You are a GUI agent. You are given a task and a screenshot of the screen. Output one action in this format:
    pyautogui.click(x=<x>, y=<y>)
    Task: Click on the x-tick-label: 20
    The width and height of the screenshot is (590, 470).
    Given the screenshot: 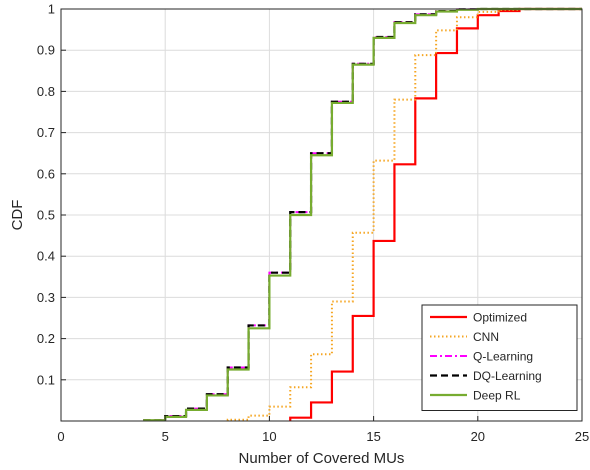 What is the action you would take?
    pyautogui.click(x=478, y=436)
    